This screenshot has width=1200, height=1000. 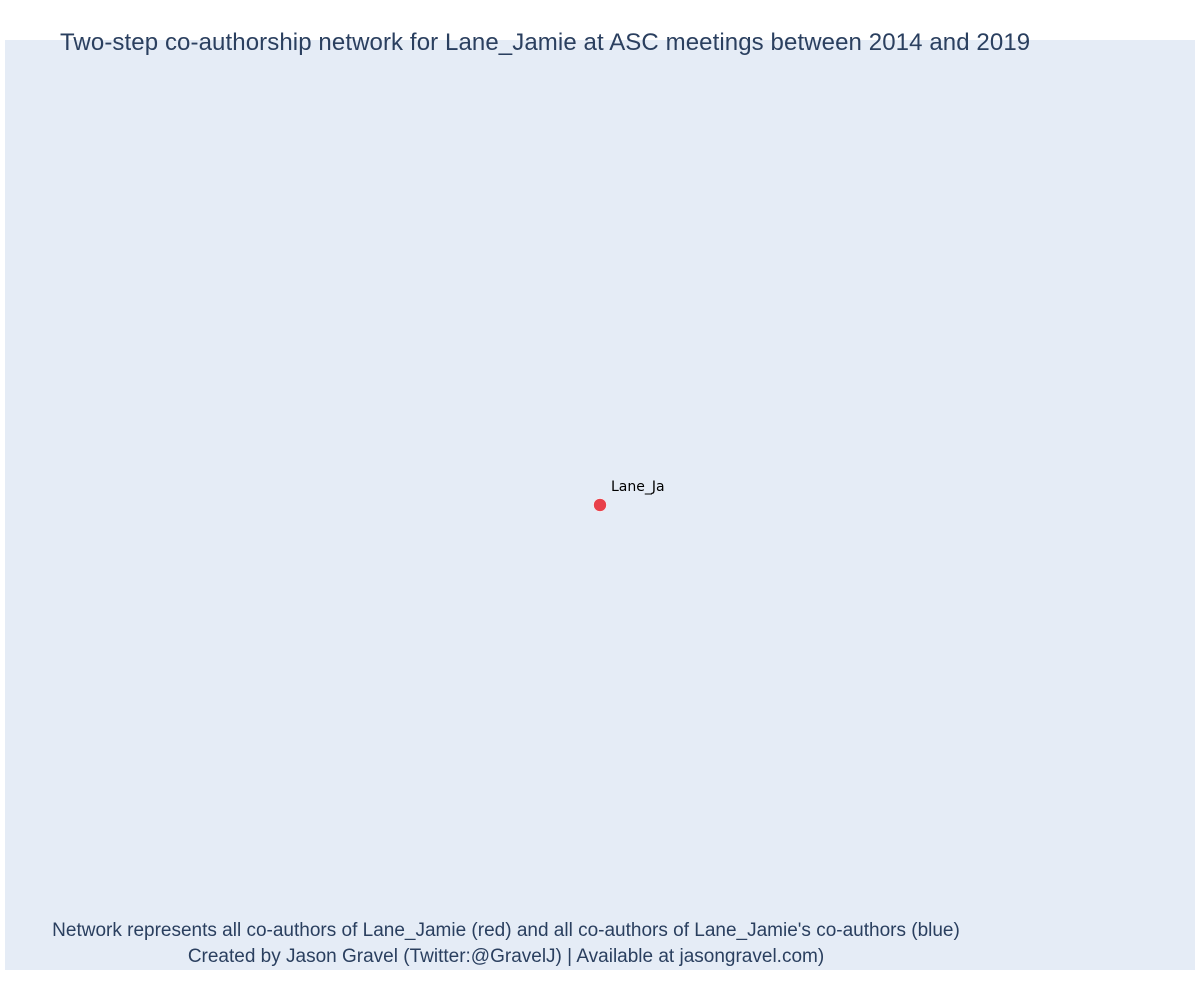 What do you see at coordinates (600, 505) in the screenshot?
I see `node-lane-jamie` at bounding box center [600, 505].